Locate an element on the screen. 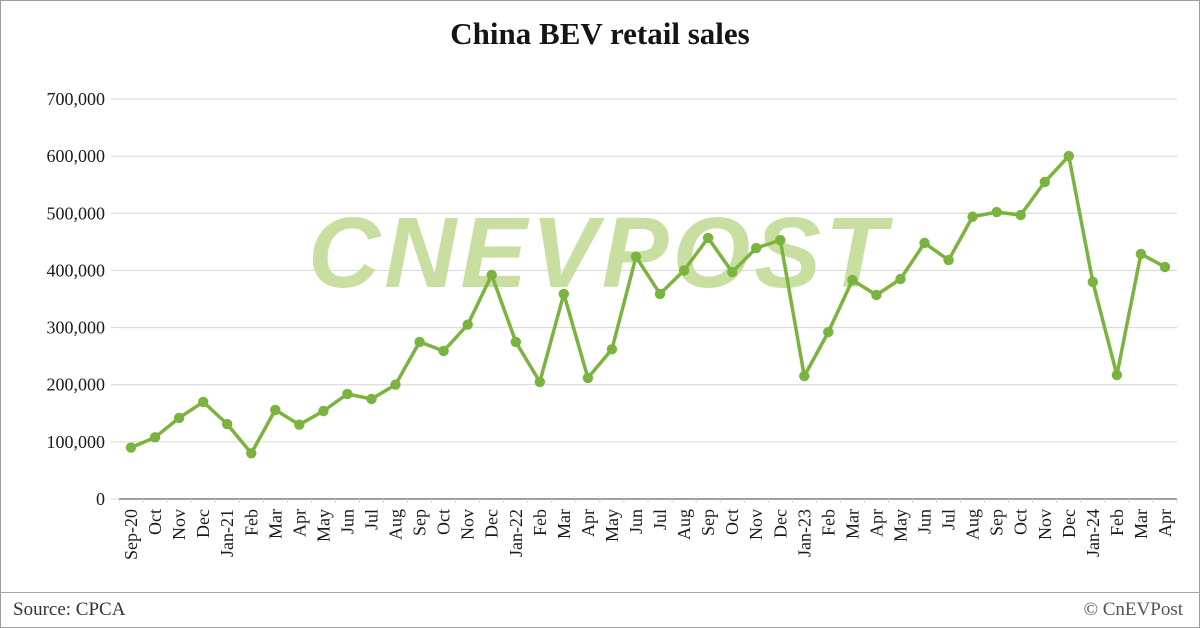 The height and width of the screenshot is (628, 1200). y-axis-label: 700,000 is located at coordinates (76, 99).